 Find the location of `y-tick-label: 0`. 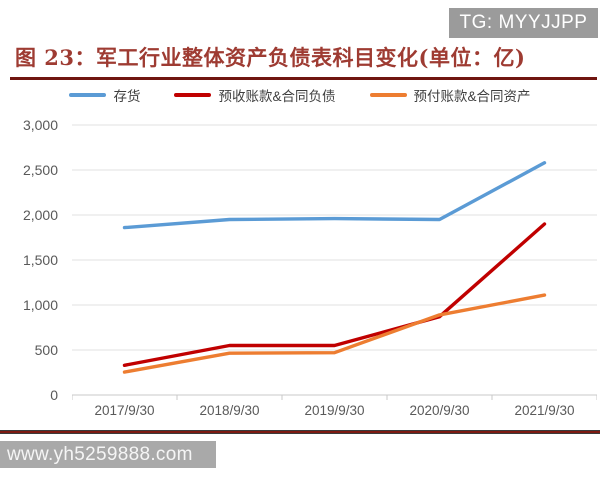

y-tick-label: 0 is located at coordinates (54, 395).